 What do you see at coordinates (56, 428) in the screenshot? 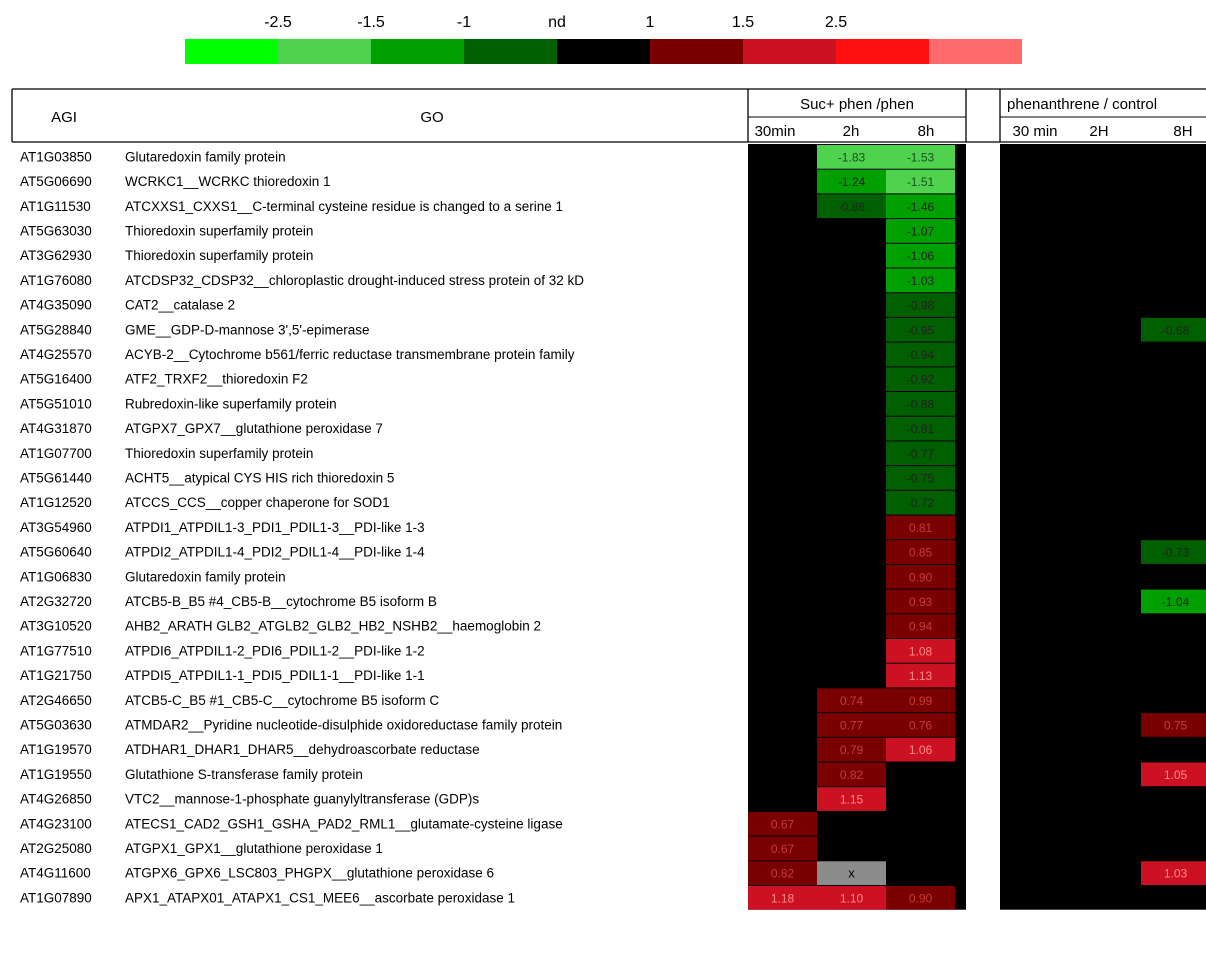
I see `agi-label: AT4G31870` at bounding box center [56, 428].